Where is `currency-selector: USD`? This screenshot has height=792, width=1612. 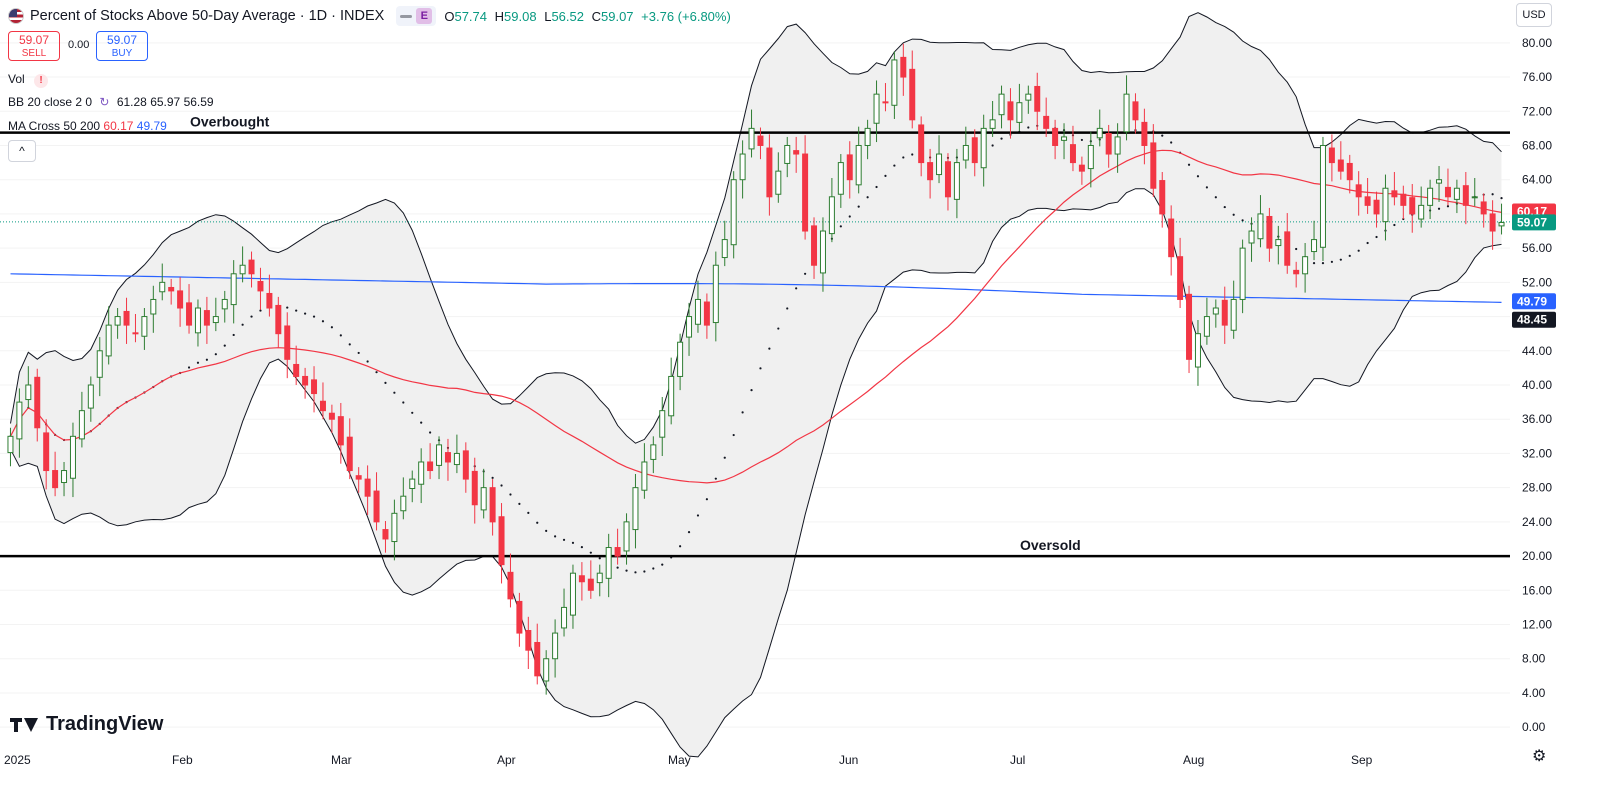 currency-selector: USD is located at coordinates (1534, 15).